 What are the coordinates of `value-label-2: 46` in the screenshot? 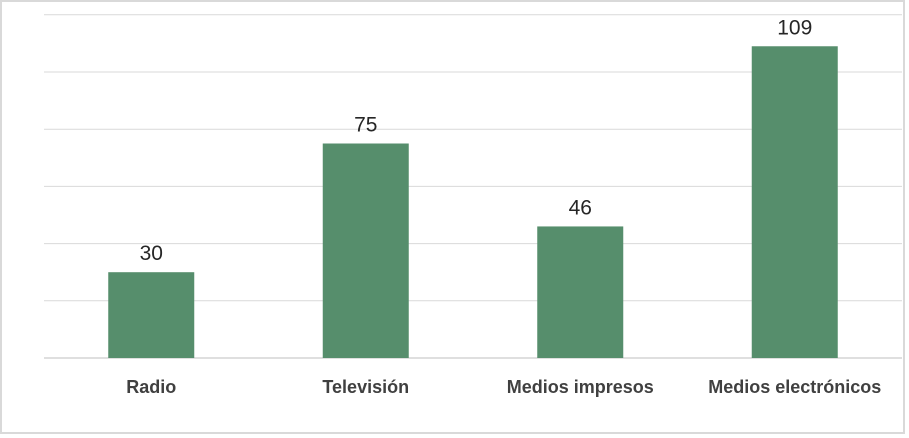 It's located at (580, 207).